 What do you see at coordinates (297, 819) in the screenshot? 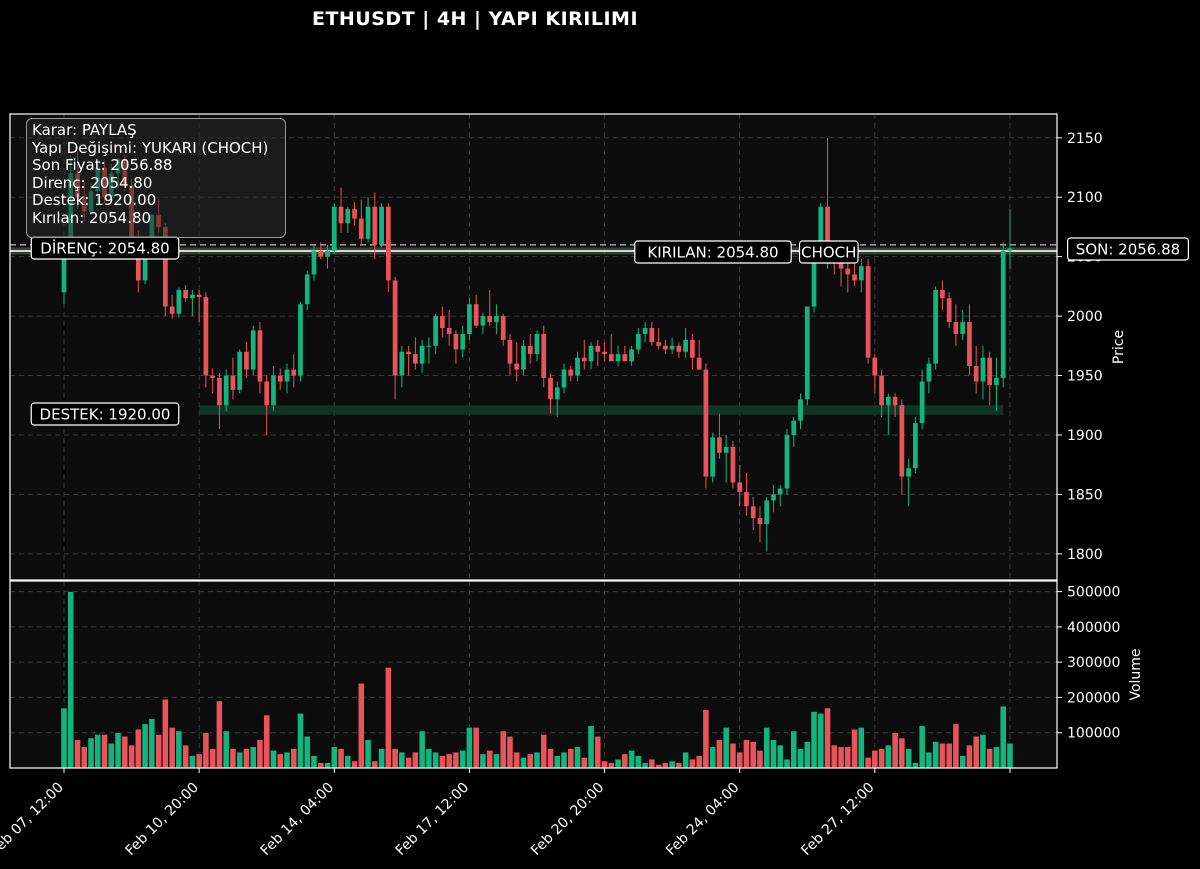
I see `x-tick-label: Feb 14, 04:00` at bounding box center [297, 819].